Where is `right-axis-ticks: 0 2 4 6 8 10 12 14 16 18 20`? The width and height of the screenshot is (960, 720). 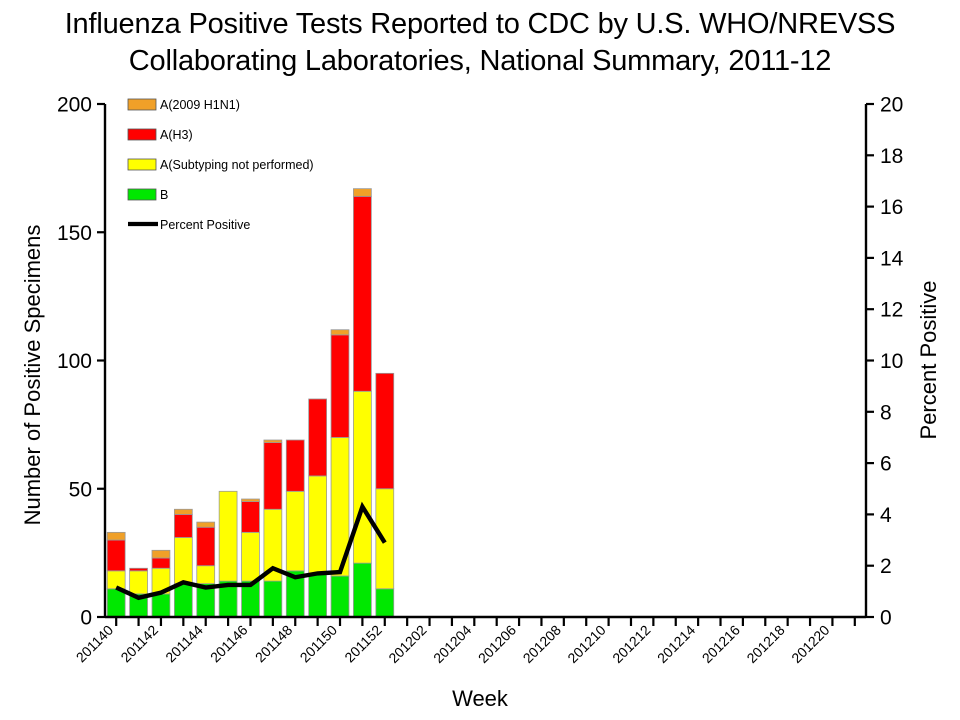 right-axis-ticks: 0 2 4 6 8 10 12 14 16 18 20 is located at coordinates (885, 362).